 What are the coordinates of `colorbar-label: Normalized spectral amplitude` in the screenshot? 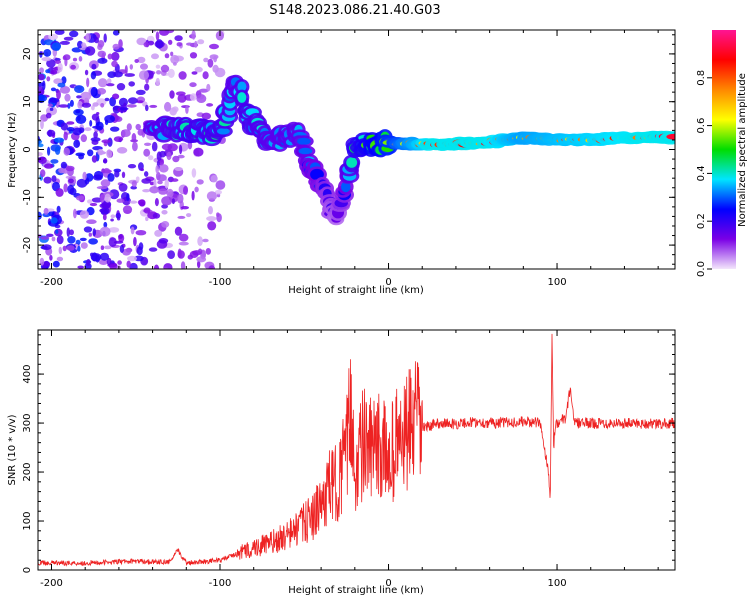 It's located at (742, 150).